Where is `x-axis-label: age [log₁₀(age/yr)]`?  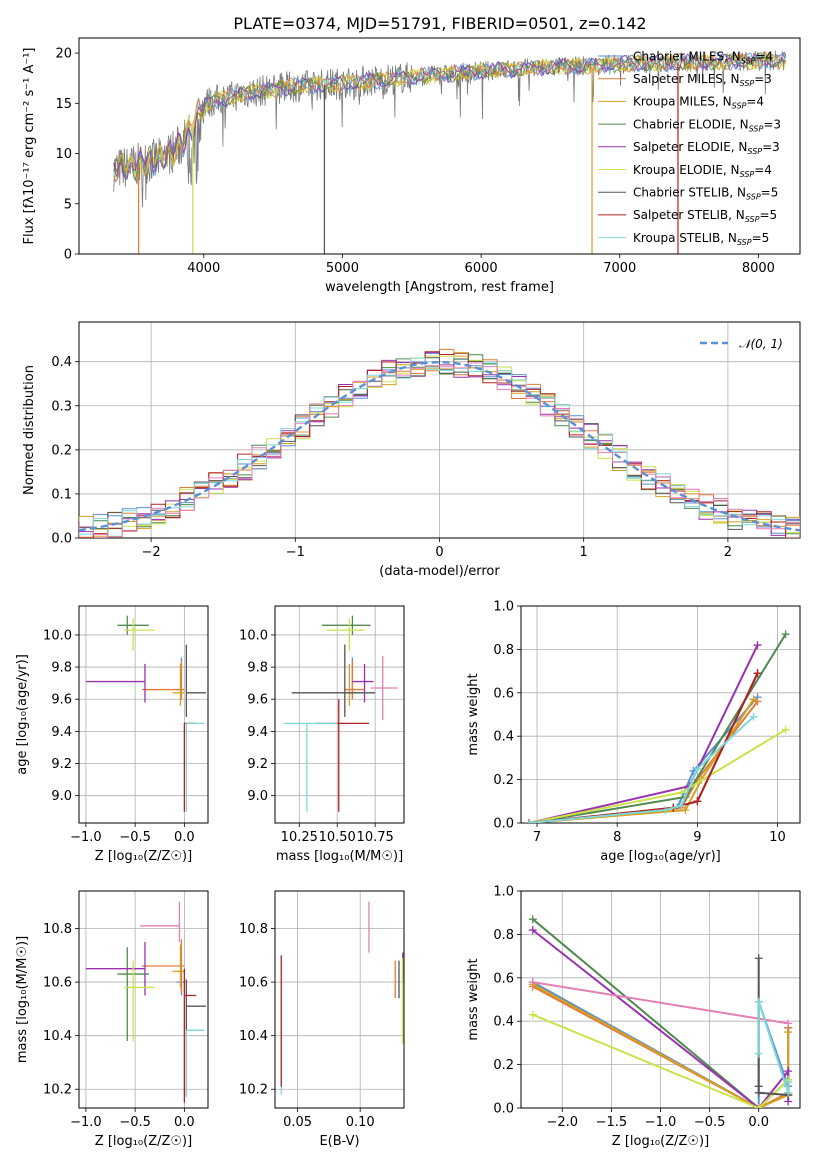
x-axis-label: age [log₁₀(age/yr)] is located at coordinates (660, 856).